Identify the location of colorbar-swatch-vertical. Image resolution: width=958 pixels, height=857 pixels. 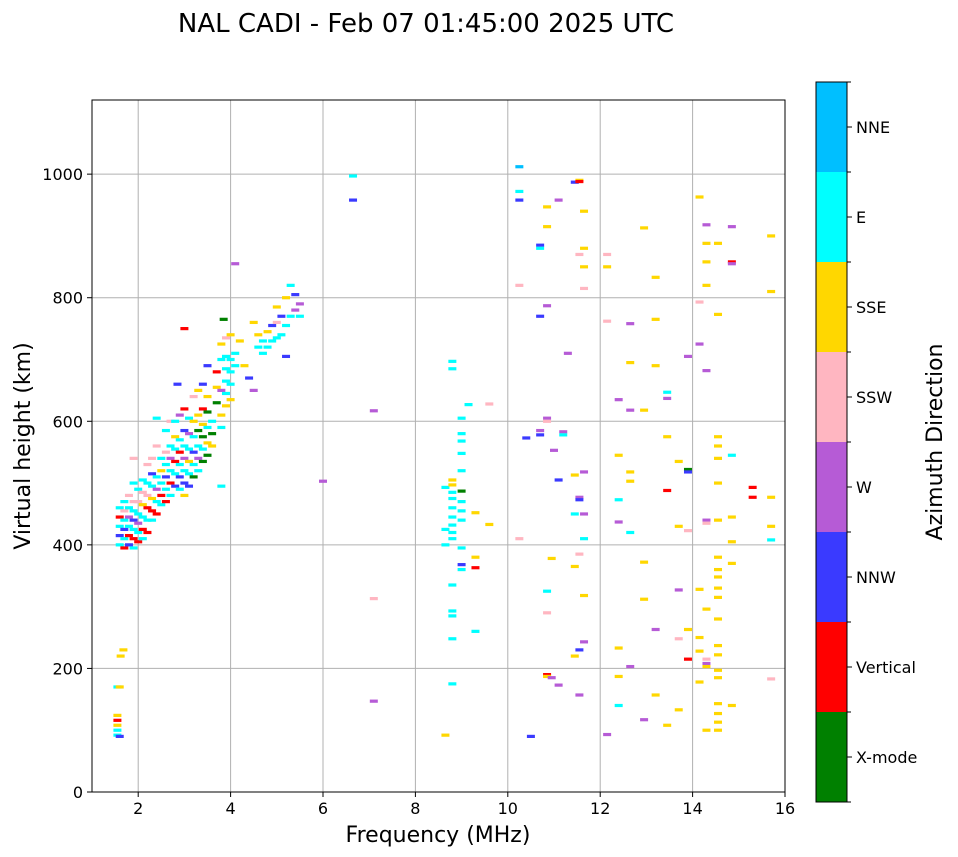
(831, 667).